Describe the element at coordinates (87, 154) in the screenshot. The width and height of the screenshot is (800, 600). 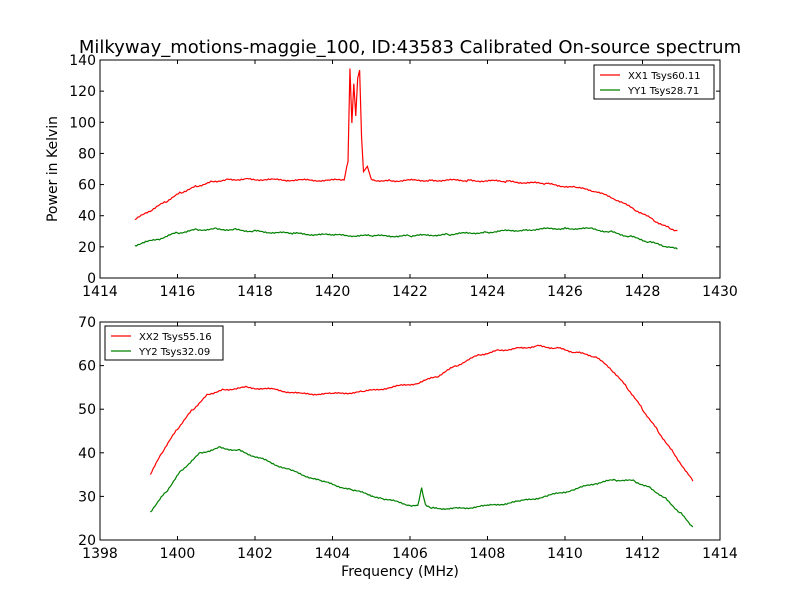
I see `y-tick-label: 80` at that location.